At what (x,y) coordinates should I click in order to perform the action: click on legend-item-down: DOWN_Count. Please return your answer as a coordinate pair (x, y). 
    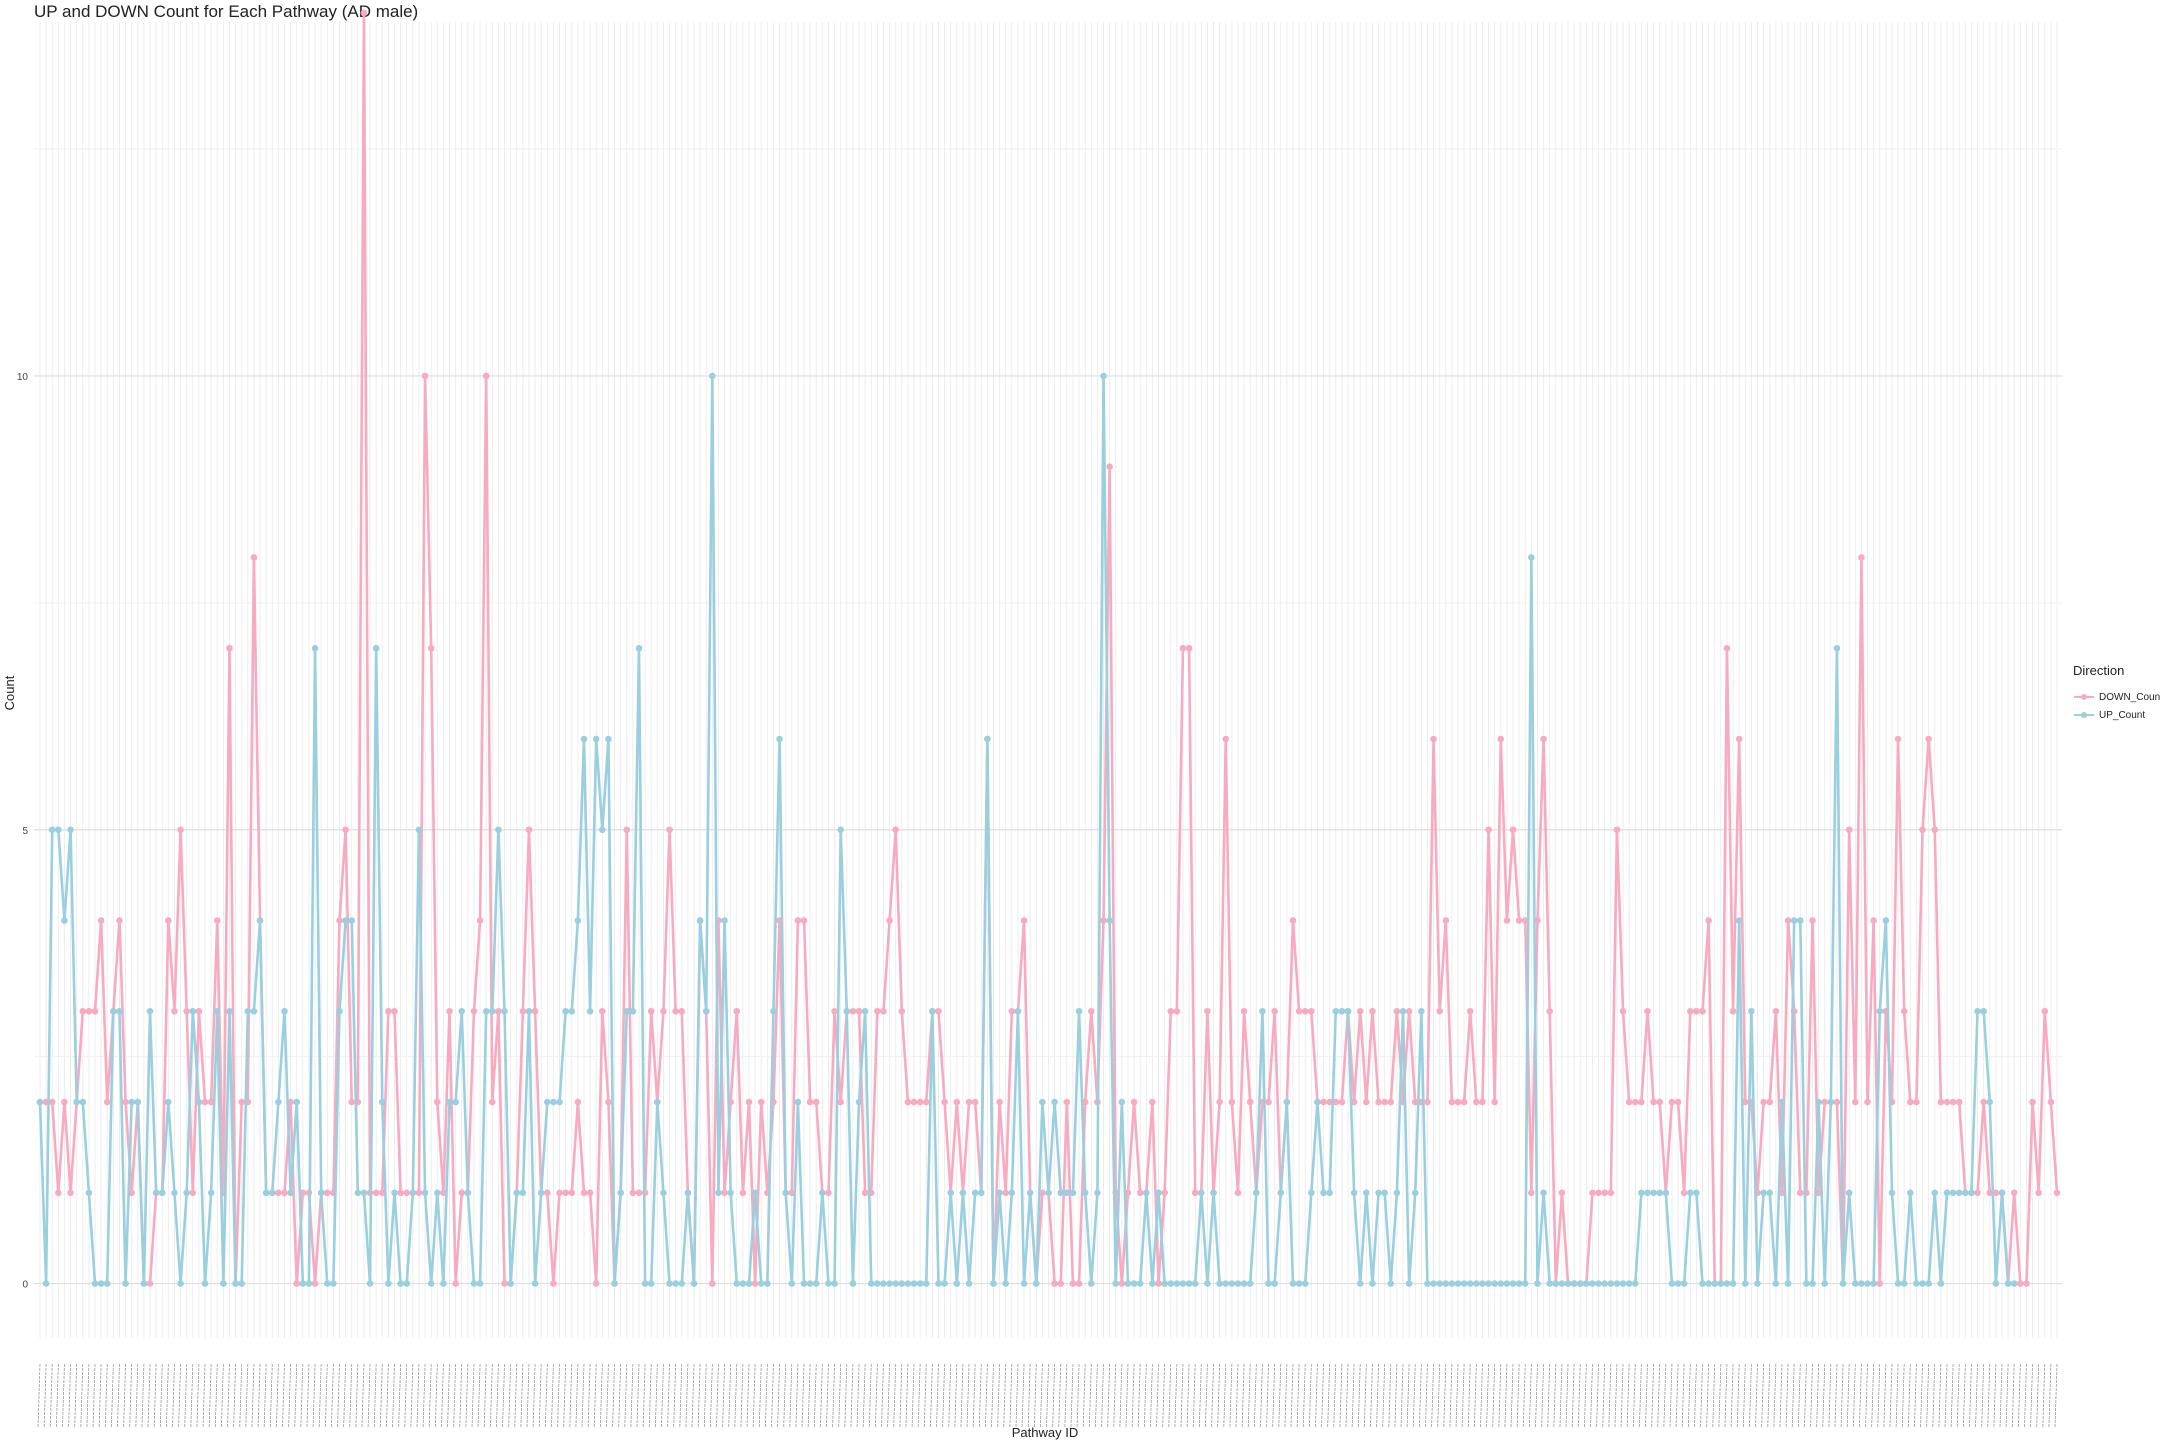
    Looking at the image, I should click on (2116, 697).